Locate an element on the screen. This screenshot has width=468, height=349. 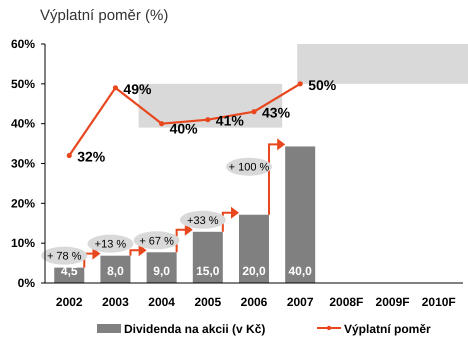
data-label: 43% is located at coordinates (276, 112).